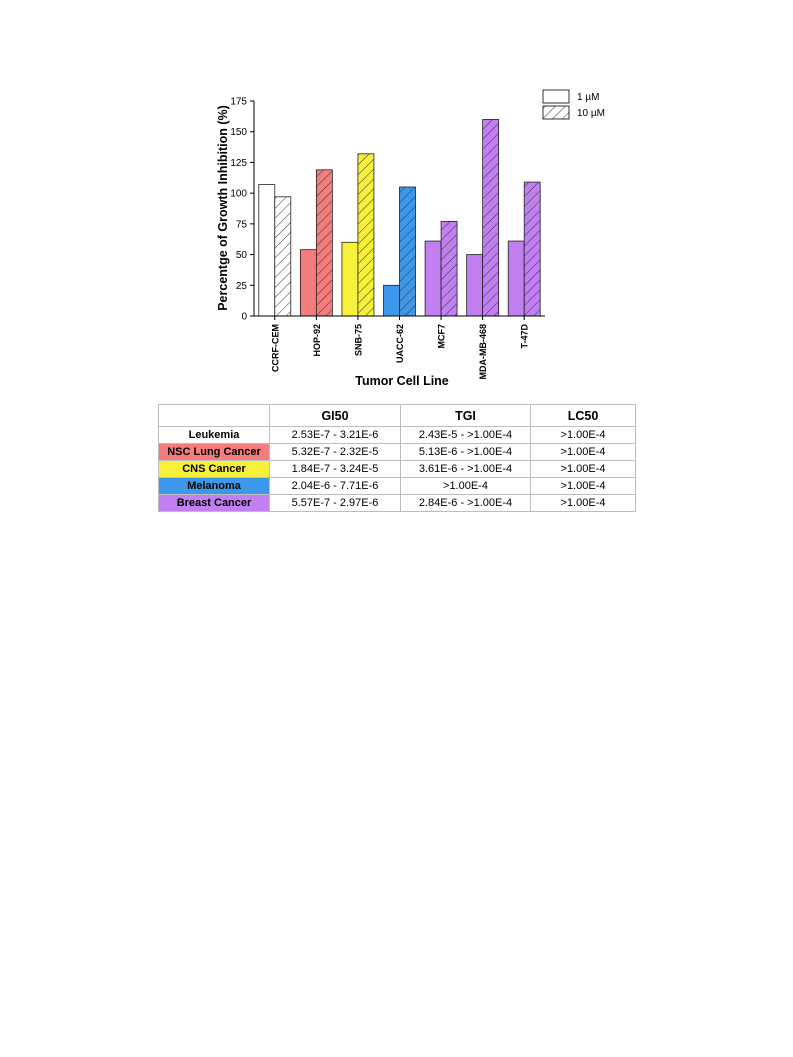  What do you see at coordinates (465, 486) in the screenshot?
I see `tgi-cell: >1.00E-4` at bounding box center [465, 486].